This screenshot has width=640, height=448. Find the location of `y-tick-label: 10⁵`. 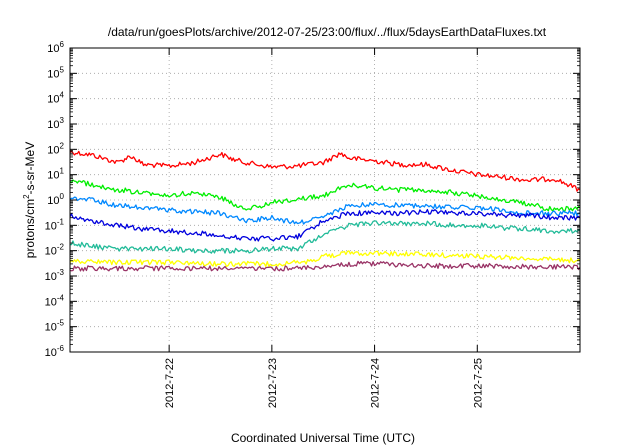

y-tick-label: 10⁵ is located at coordinates (55, 72).